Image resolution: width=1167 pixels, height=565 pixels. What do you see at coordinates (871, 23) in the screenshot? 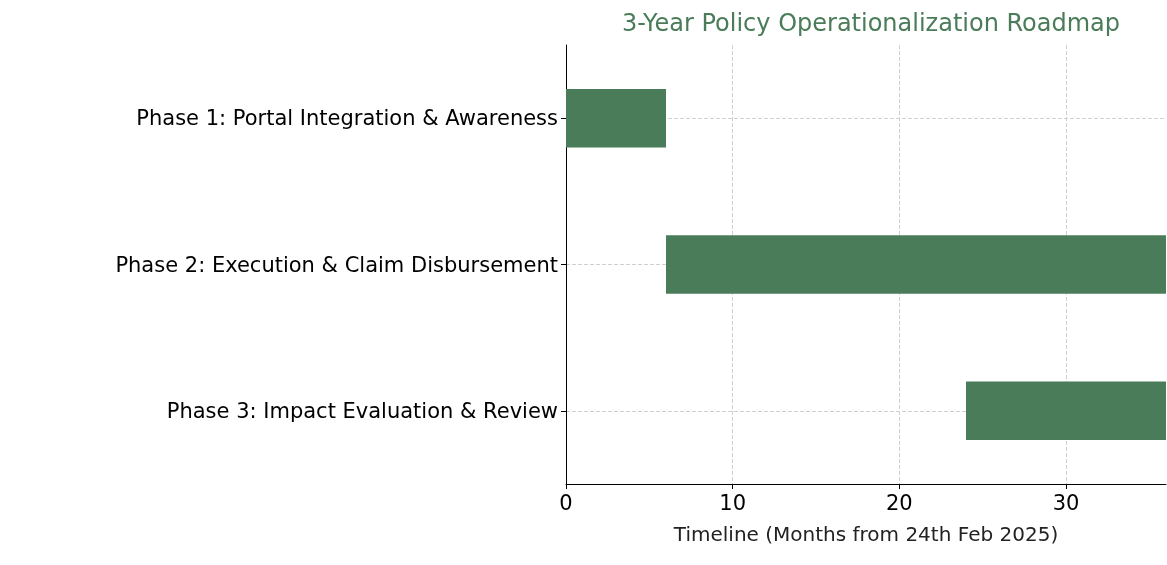
I see `chart-title: 3-Year Policy Operationalization Roadmap` at bounding box center [871, 23].